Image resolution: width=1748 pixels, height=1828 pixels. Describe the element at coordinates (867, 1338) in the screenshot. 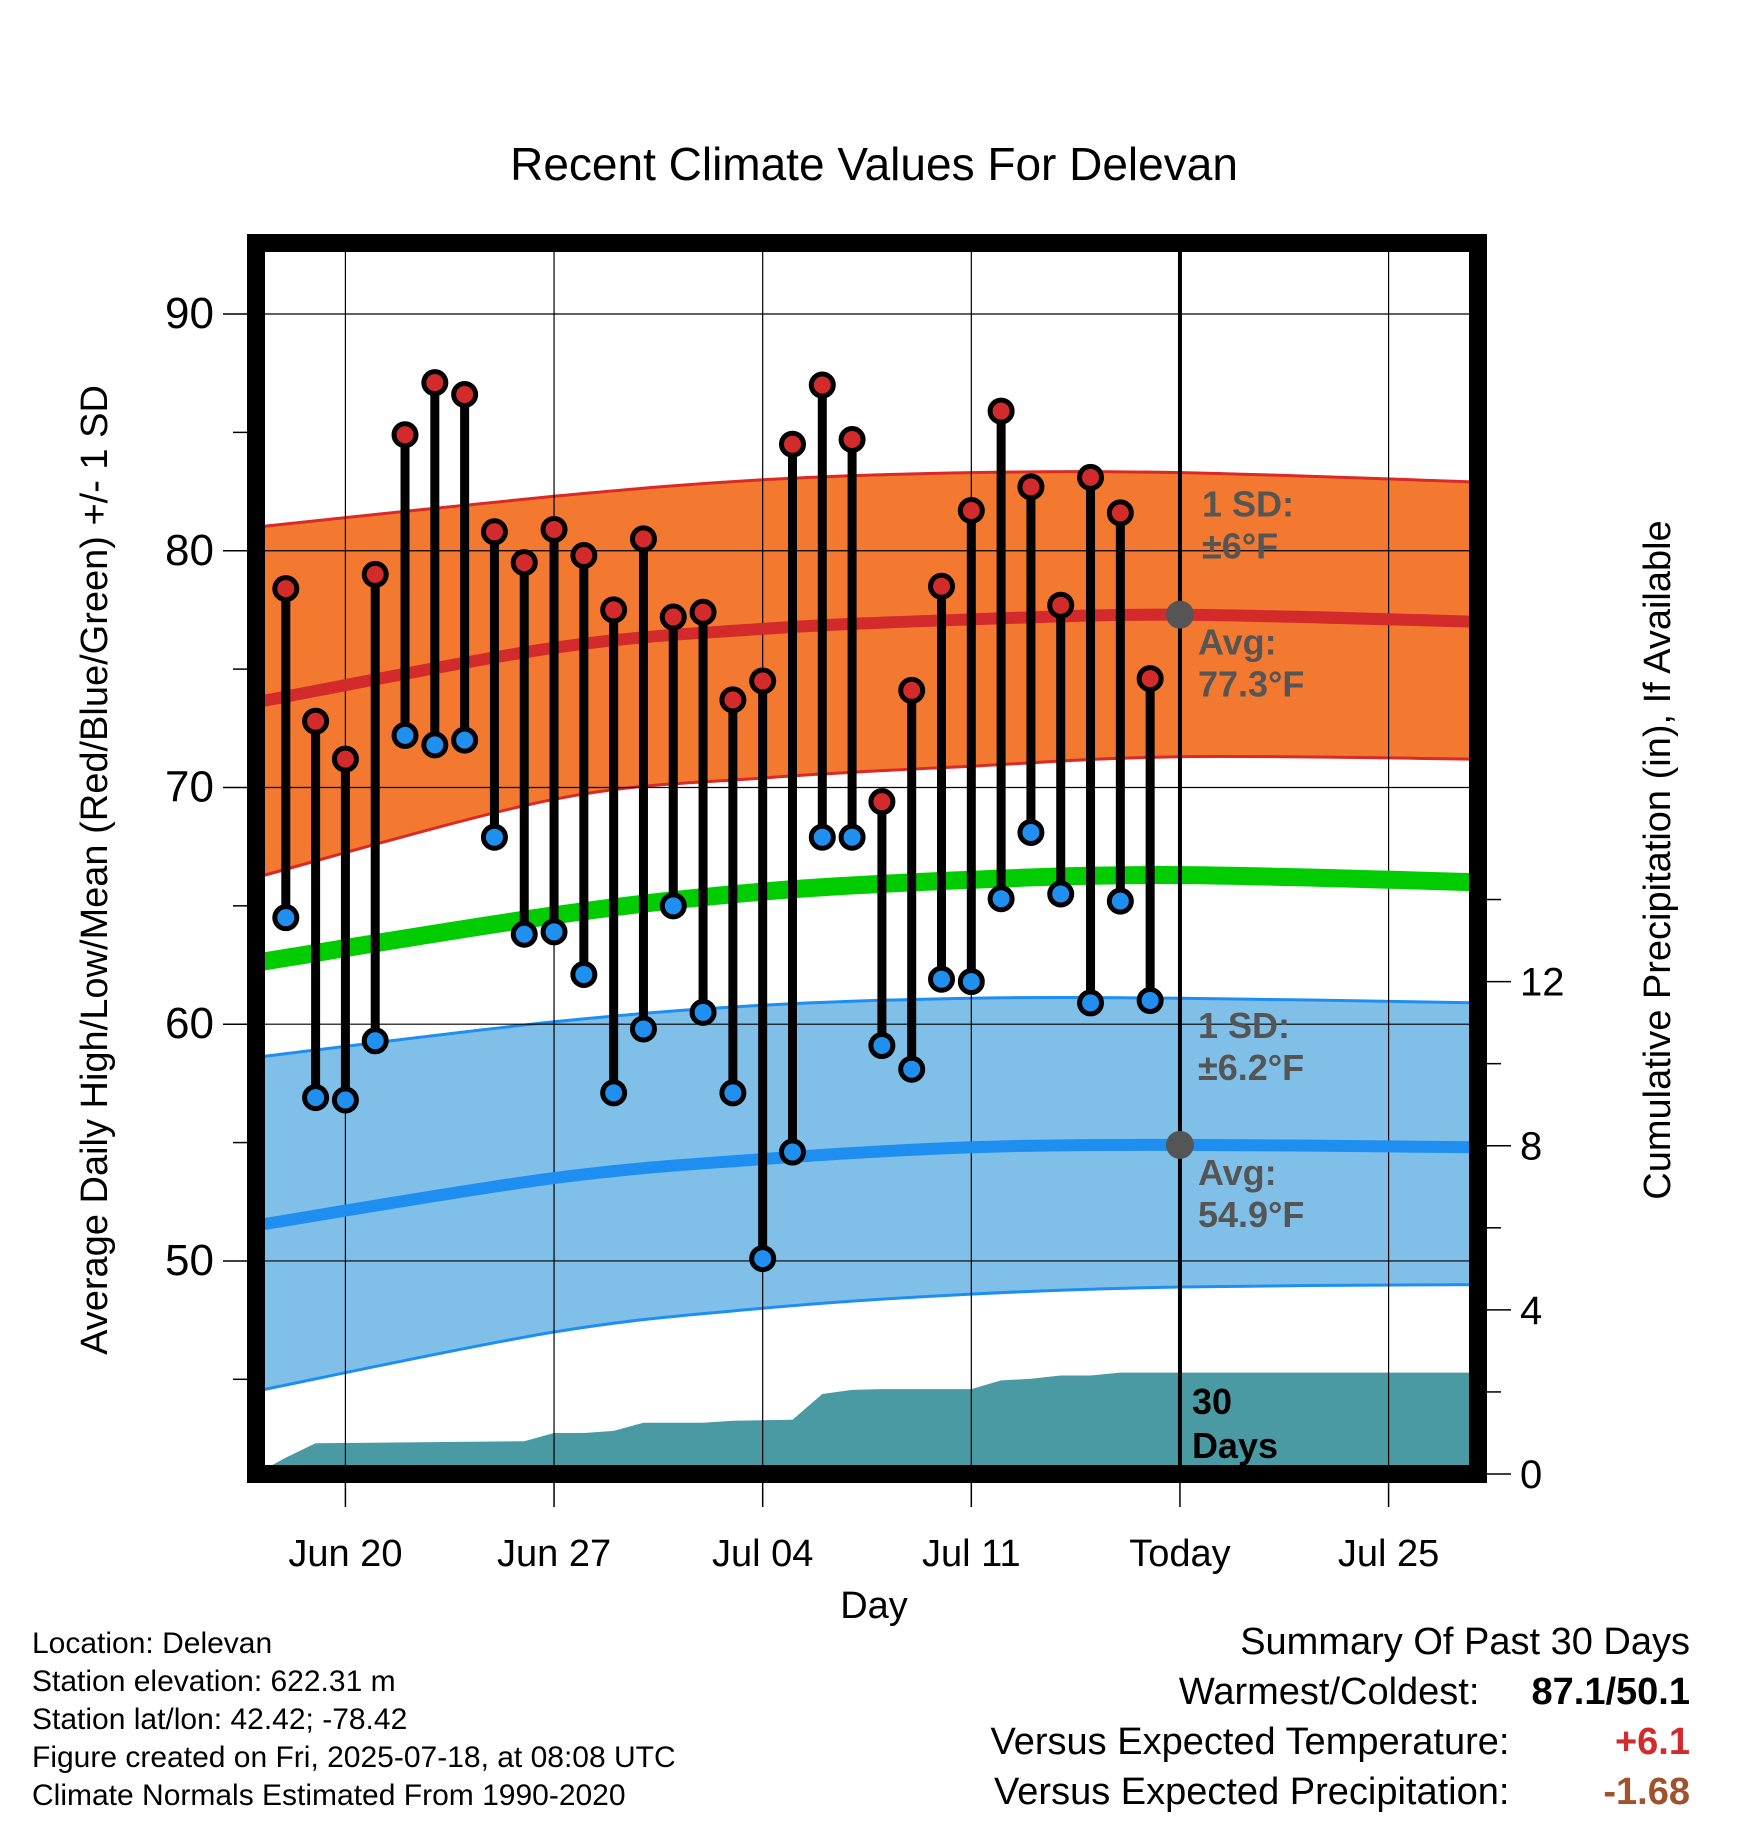

I see `low-sd-lower-line` at that location.